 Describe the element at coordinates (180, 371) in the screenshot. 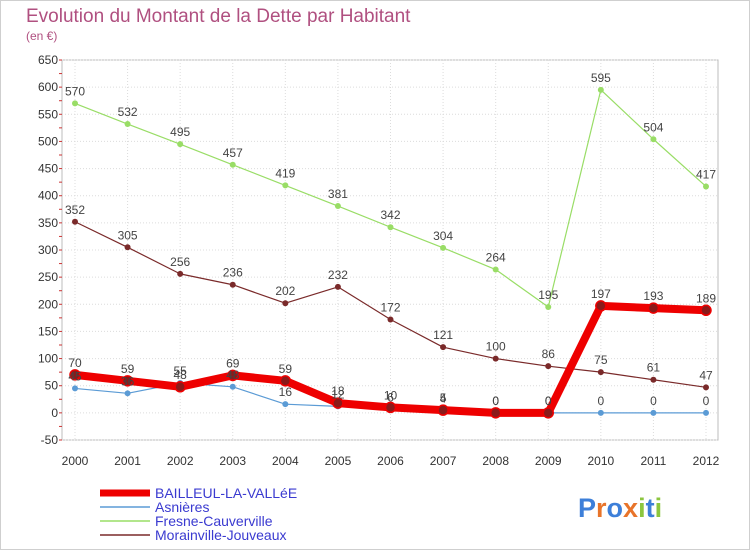

I see `data-label: 55` at that location.